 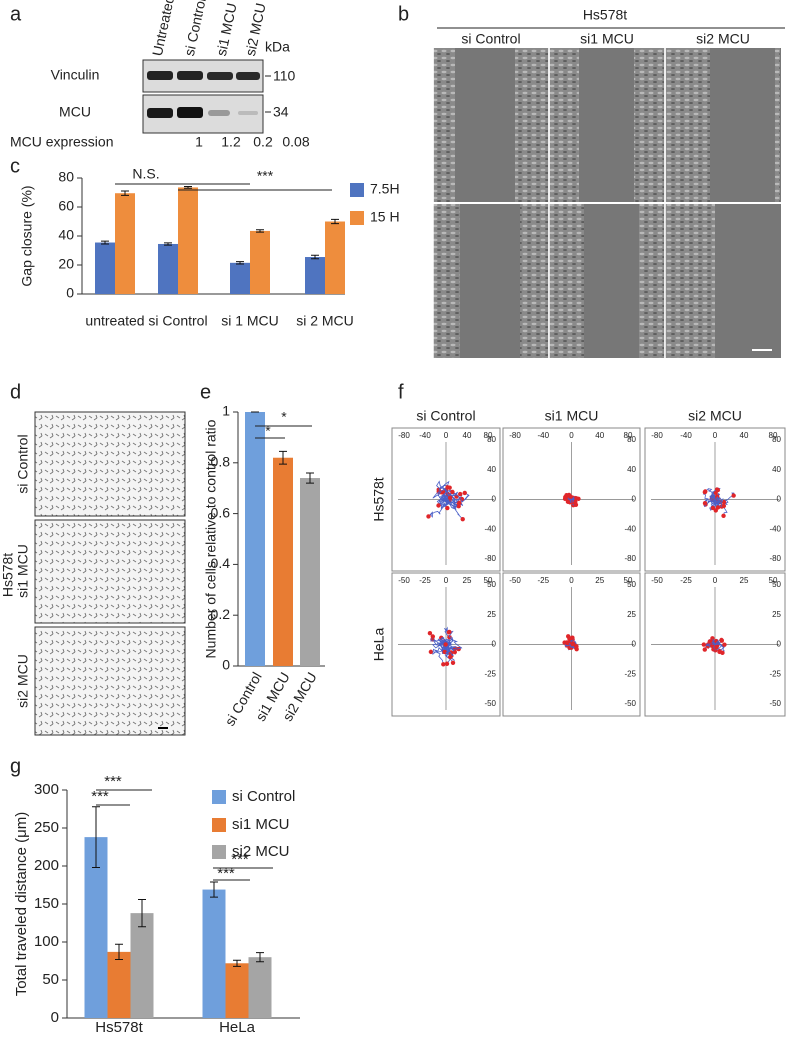 What do you see at coordinates (221, 614) in the screenshot?
I see `y-tick-label: 0.2` at bounding box center [221, 614].